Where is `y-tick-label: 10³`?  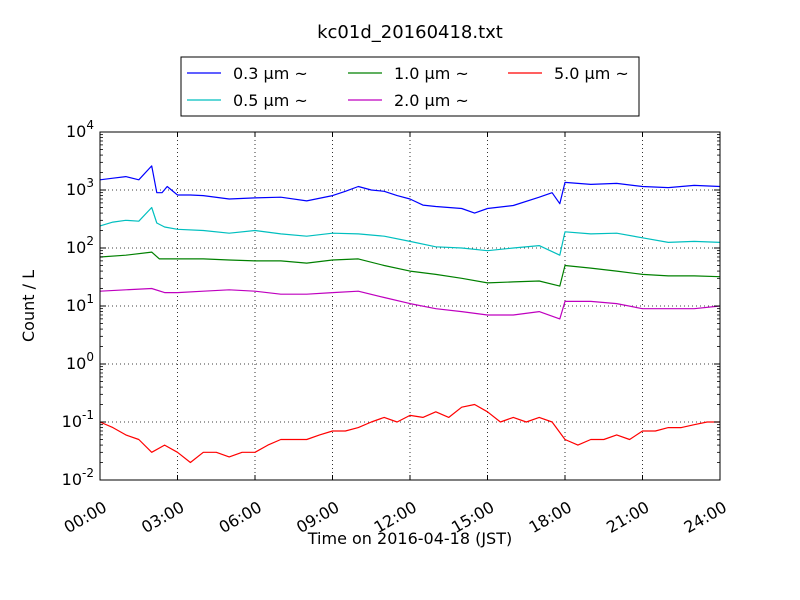
y-tick-label: 10³ is located at coordinates (80, 187).